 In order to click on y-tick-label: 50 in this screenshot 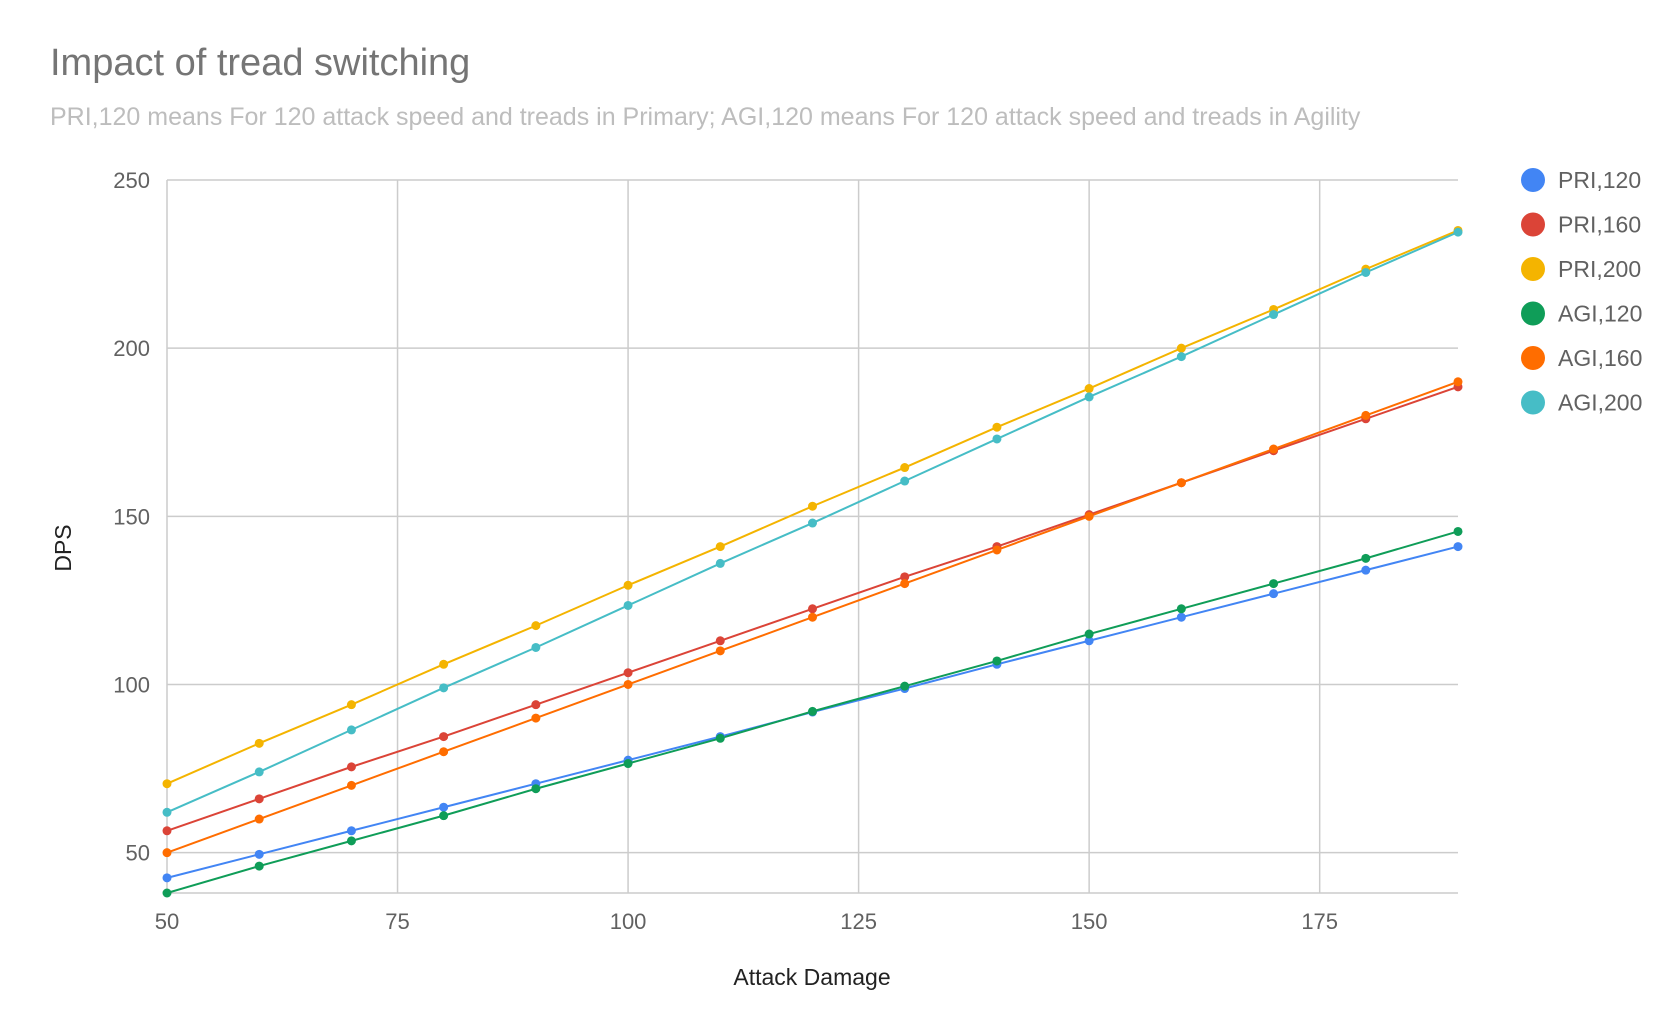, I will do `click(138, 853)`.